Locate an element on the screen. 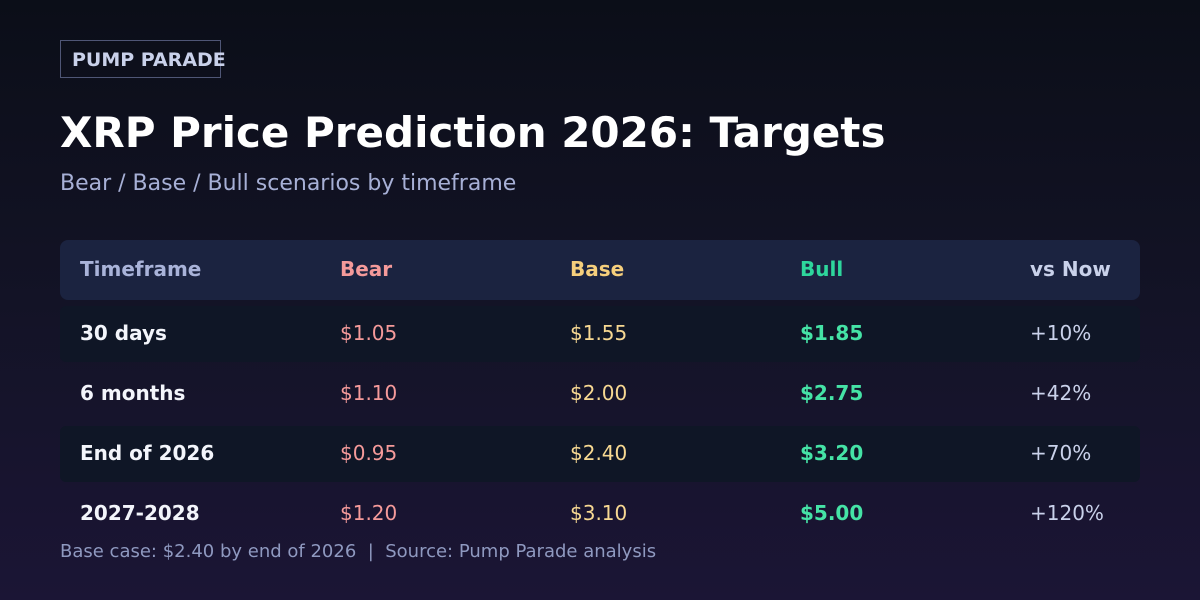 The height and width of the screenshot is (600, 1200). header-cell: vs Now is located at coordinates (1070, 269).